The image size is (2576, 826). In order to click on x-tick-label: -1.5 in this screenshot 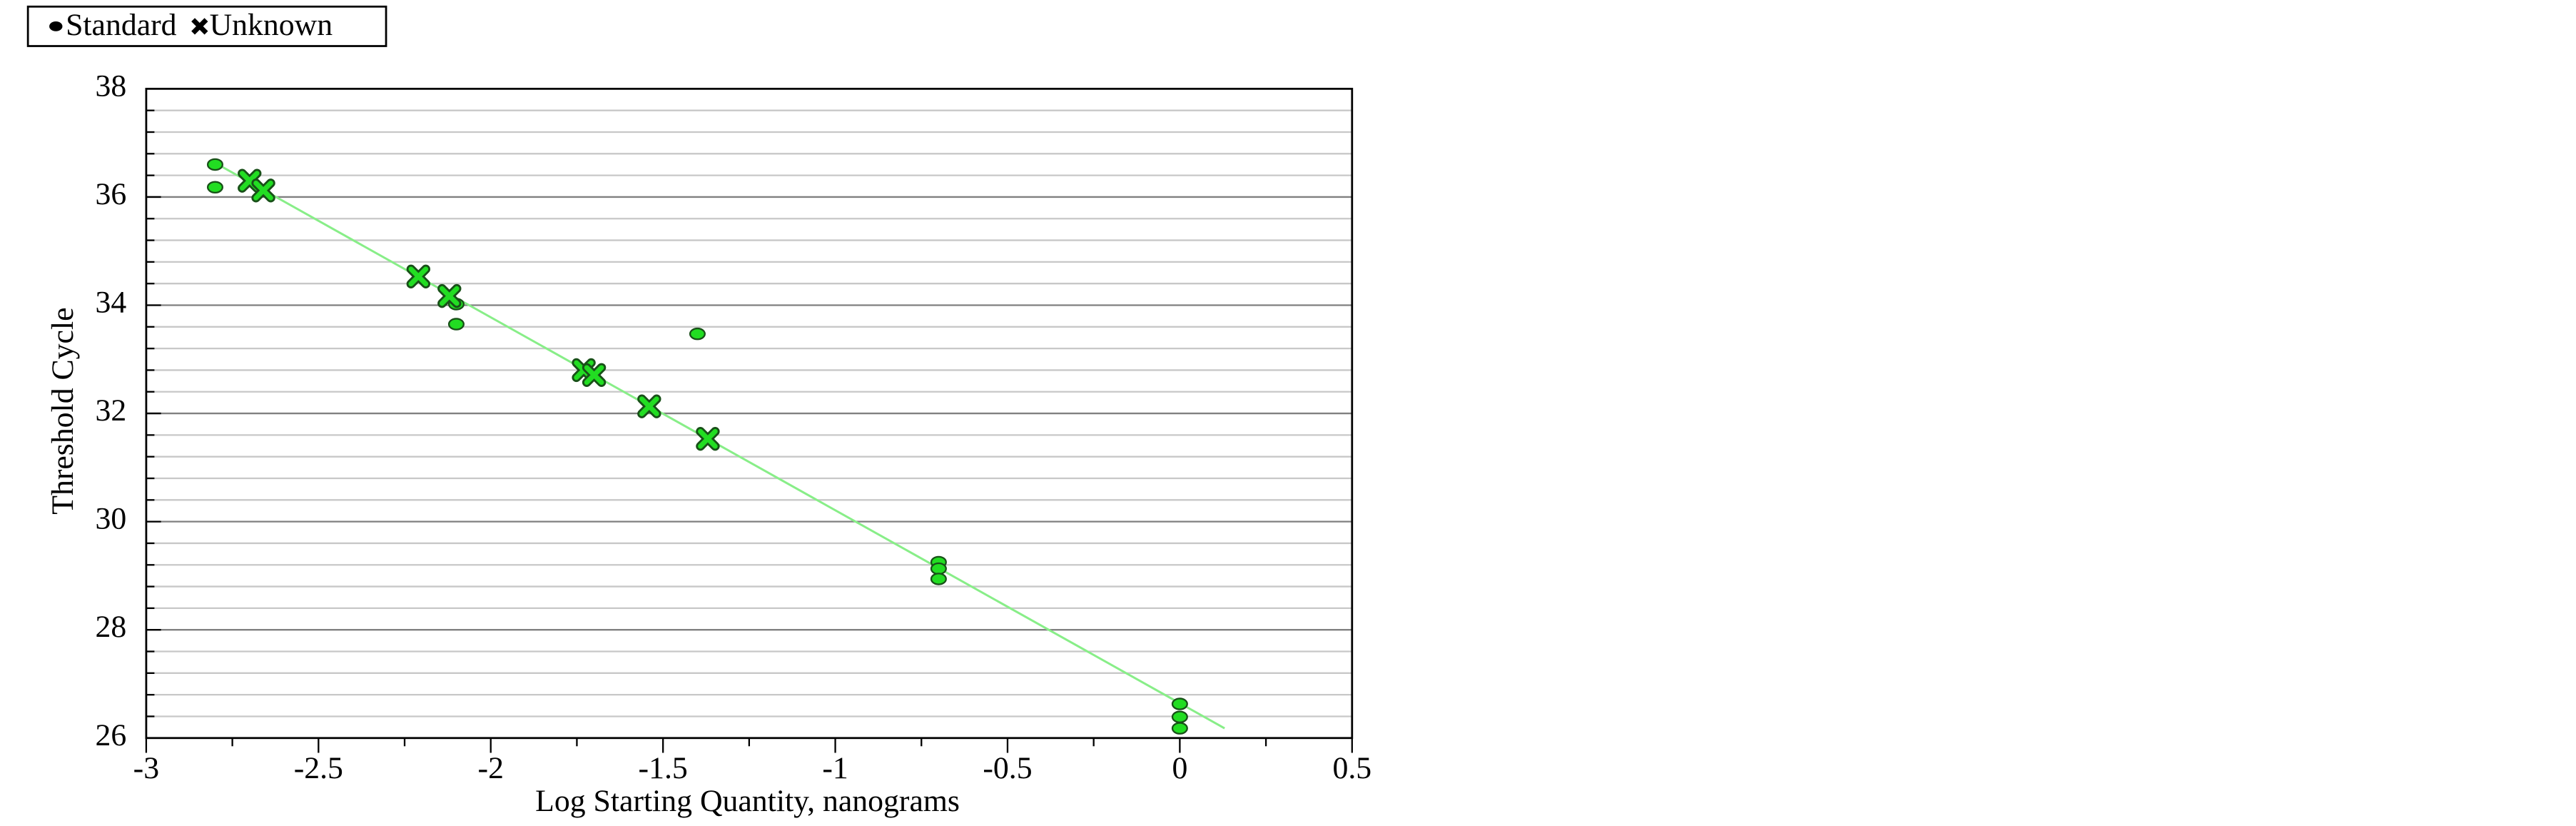, I will do `click(663, 768)`.